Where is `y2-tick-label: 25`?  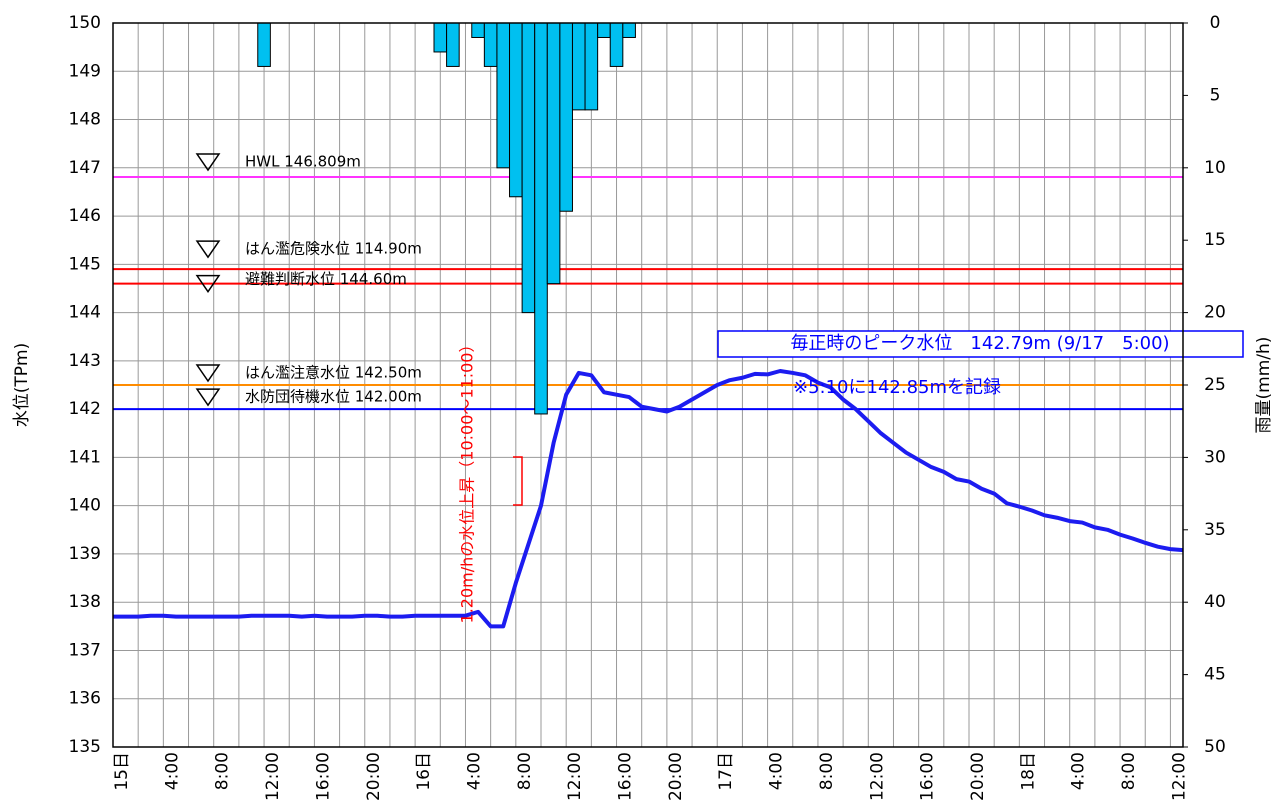 y2-tick-label: 25 is located at coordinates (1215, 385).